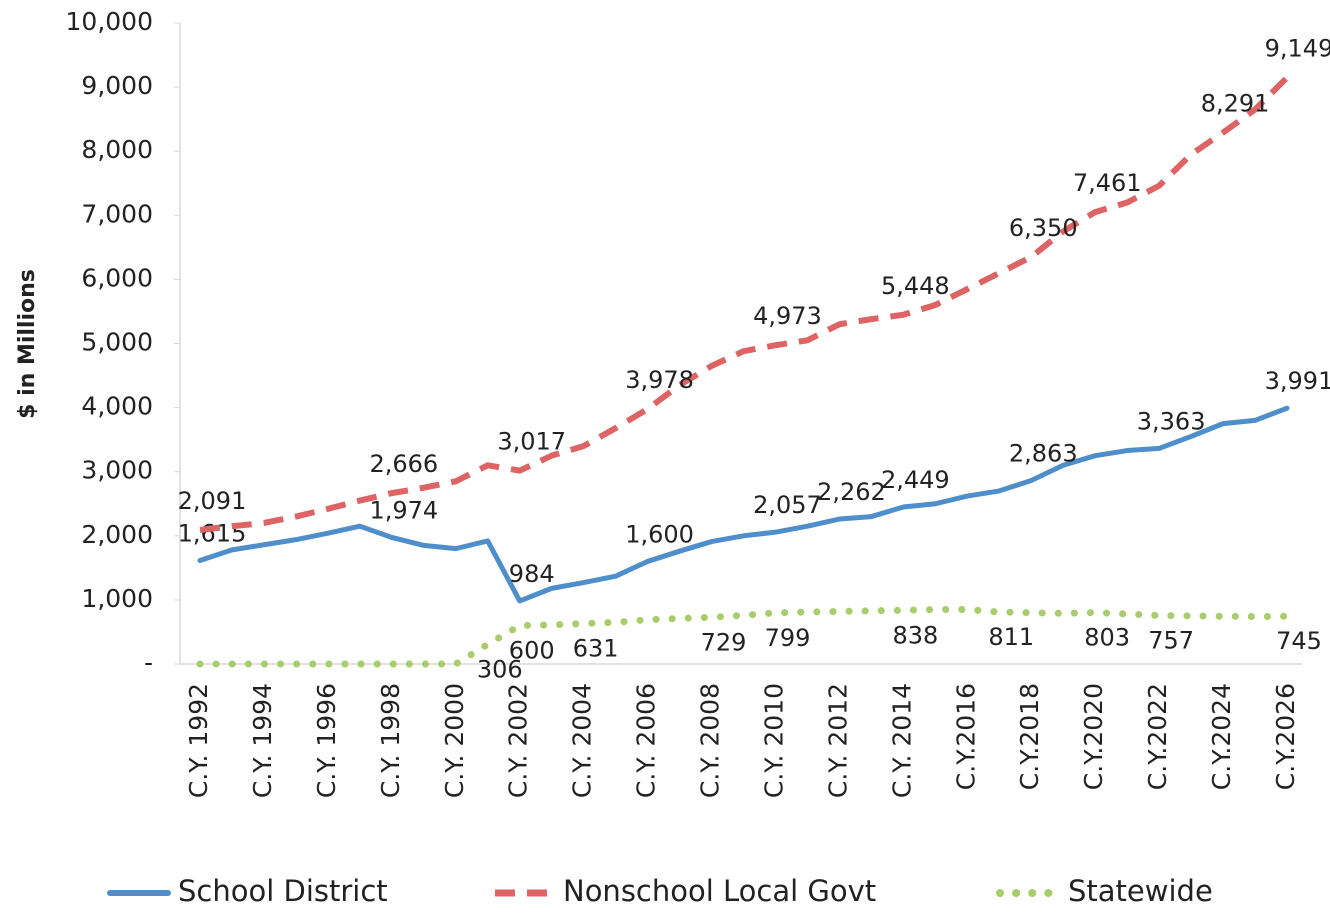 The width and height of the screenshot is (1330, 914). Describe the element at coordinates (532, 651) in the screenshot. I see `data-label: 600` at that location.